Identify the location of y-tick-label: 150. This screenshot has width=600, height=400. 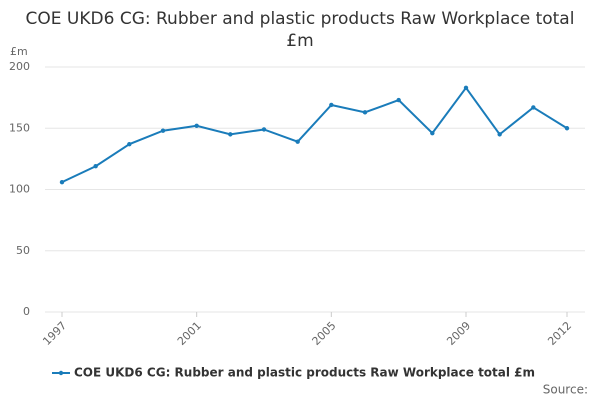
(19, 127).